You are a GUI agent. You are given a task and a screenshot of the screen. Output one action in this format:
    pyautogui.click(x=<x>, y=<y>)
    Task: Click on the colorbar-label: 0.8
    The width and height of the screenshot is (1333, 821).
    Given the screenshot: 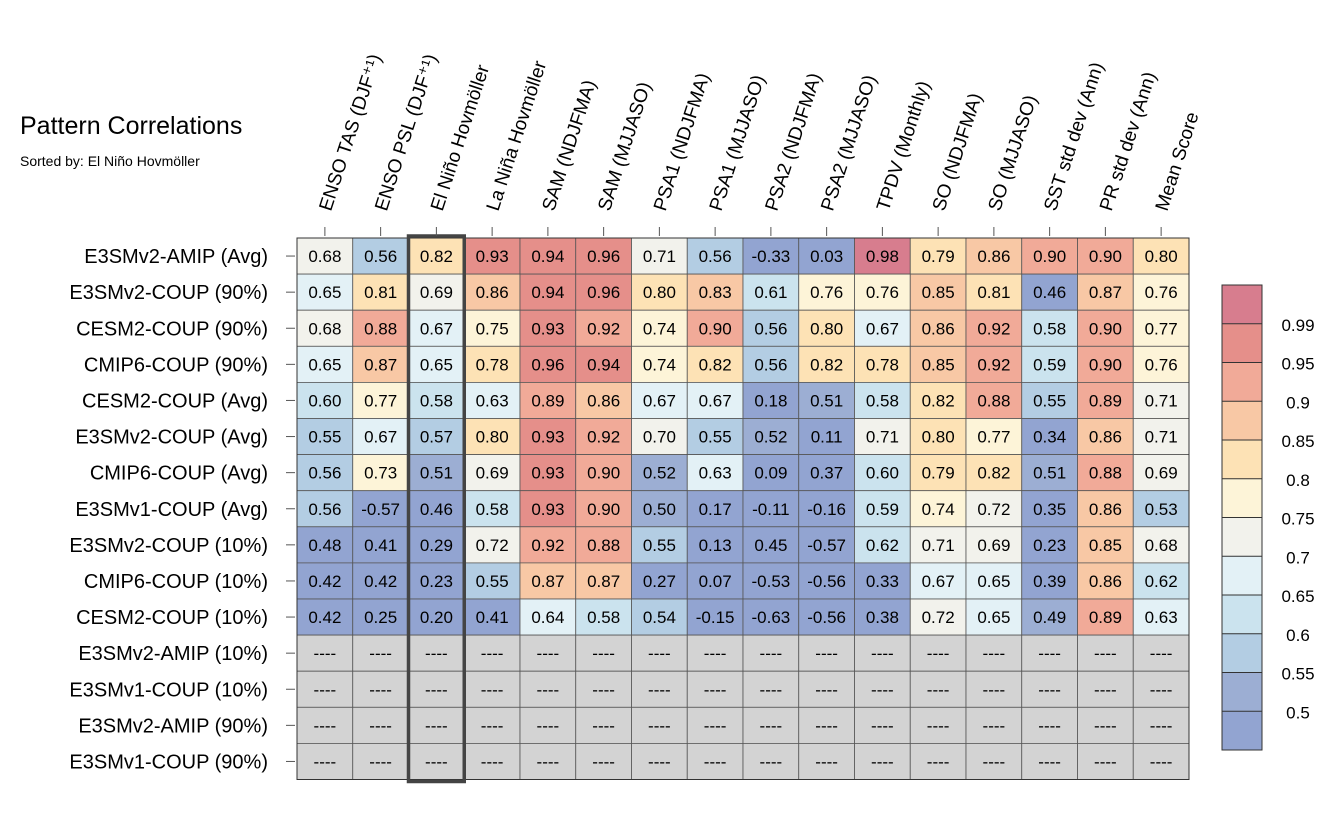 What is the action you would take?
    pyautogui.click(x=1298, y=480)
    